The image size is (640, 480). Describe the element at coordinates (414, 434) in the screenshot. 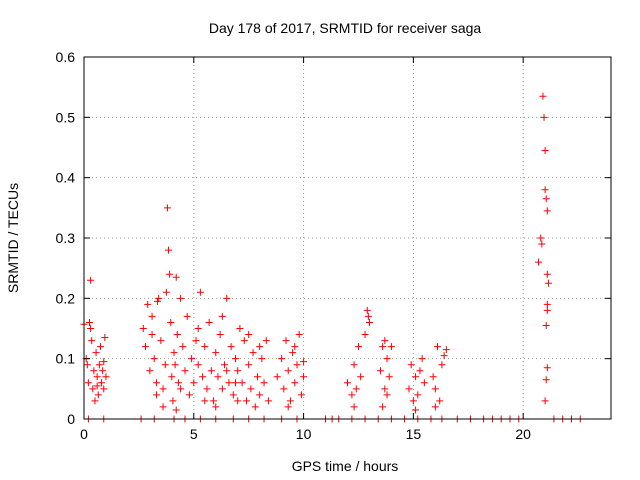

I see `x-tick-label: 15` at that location.